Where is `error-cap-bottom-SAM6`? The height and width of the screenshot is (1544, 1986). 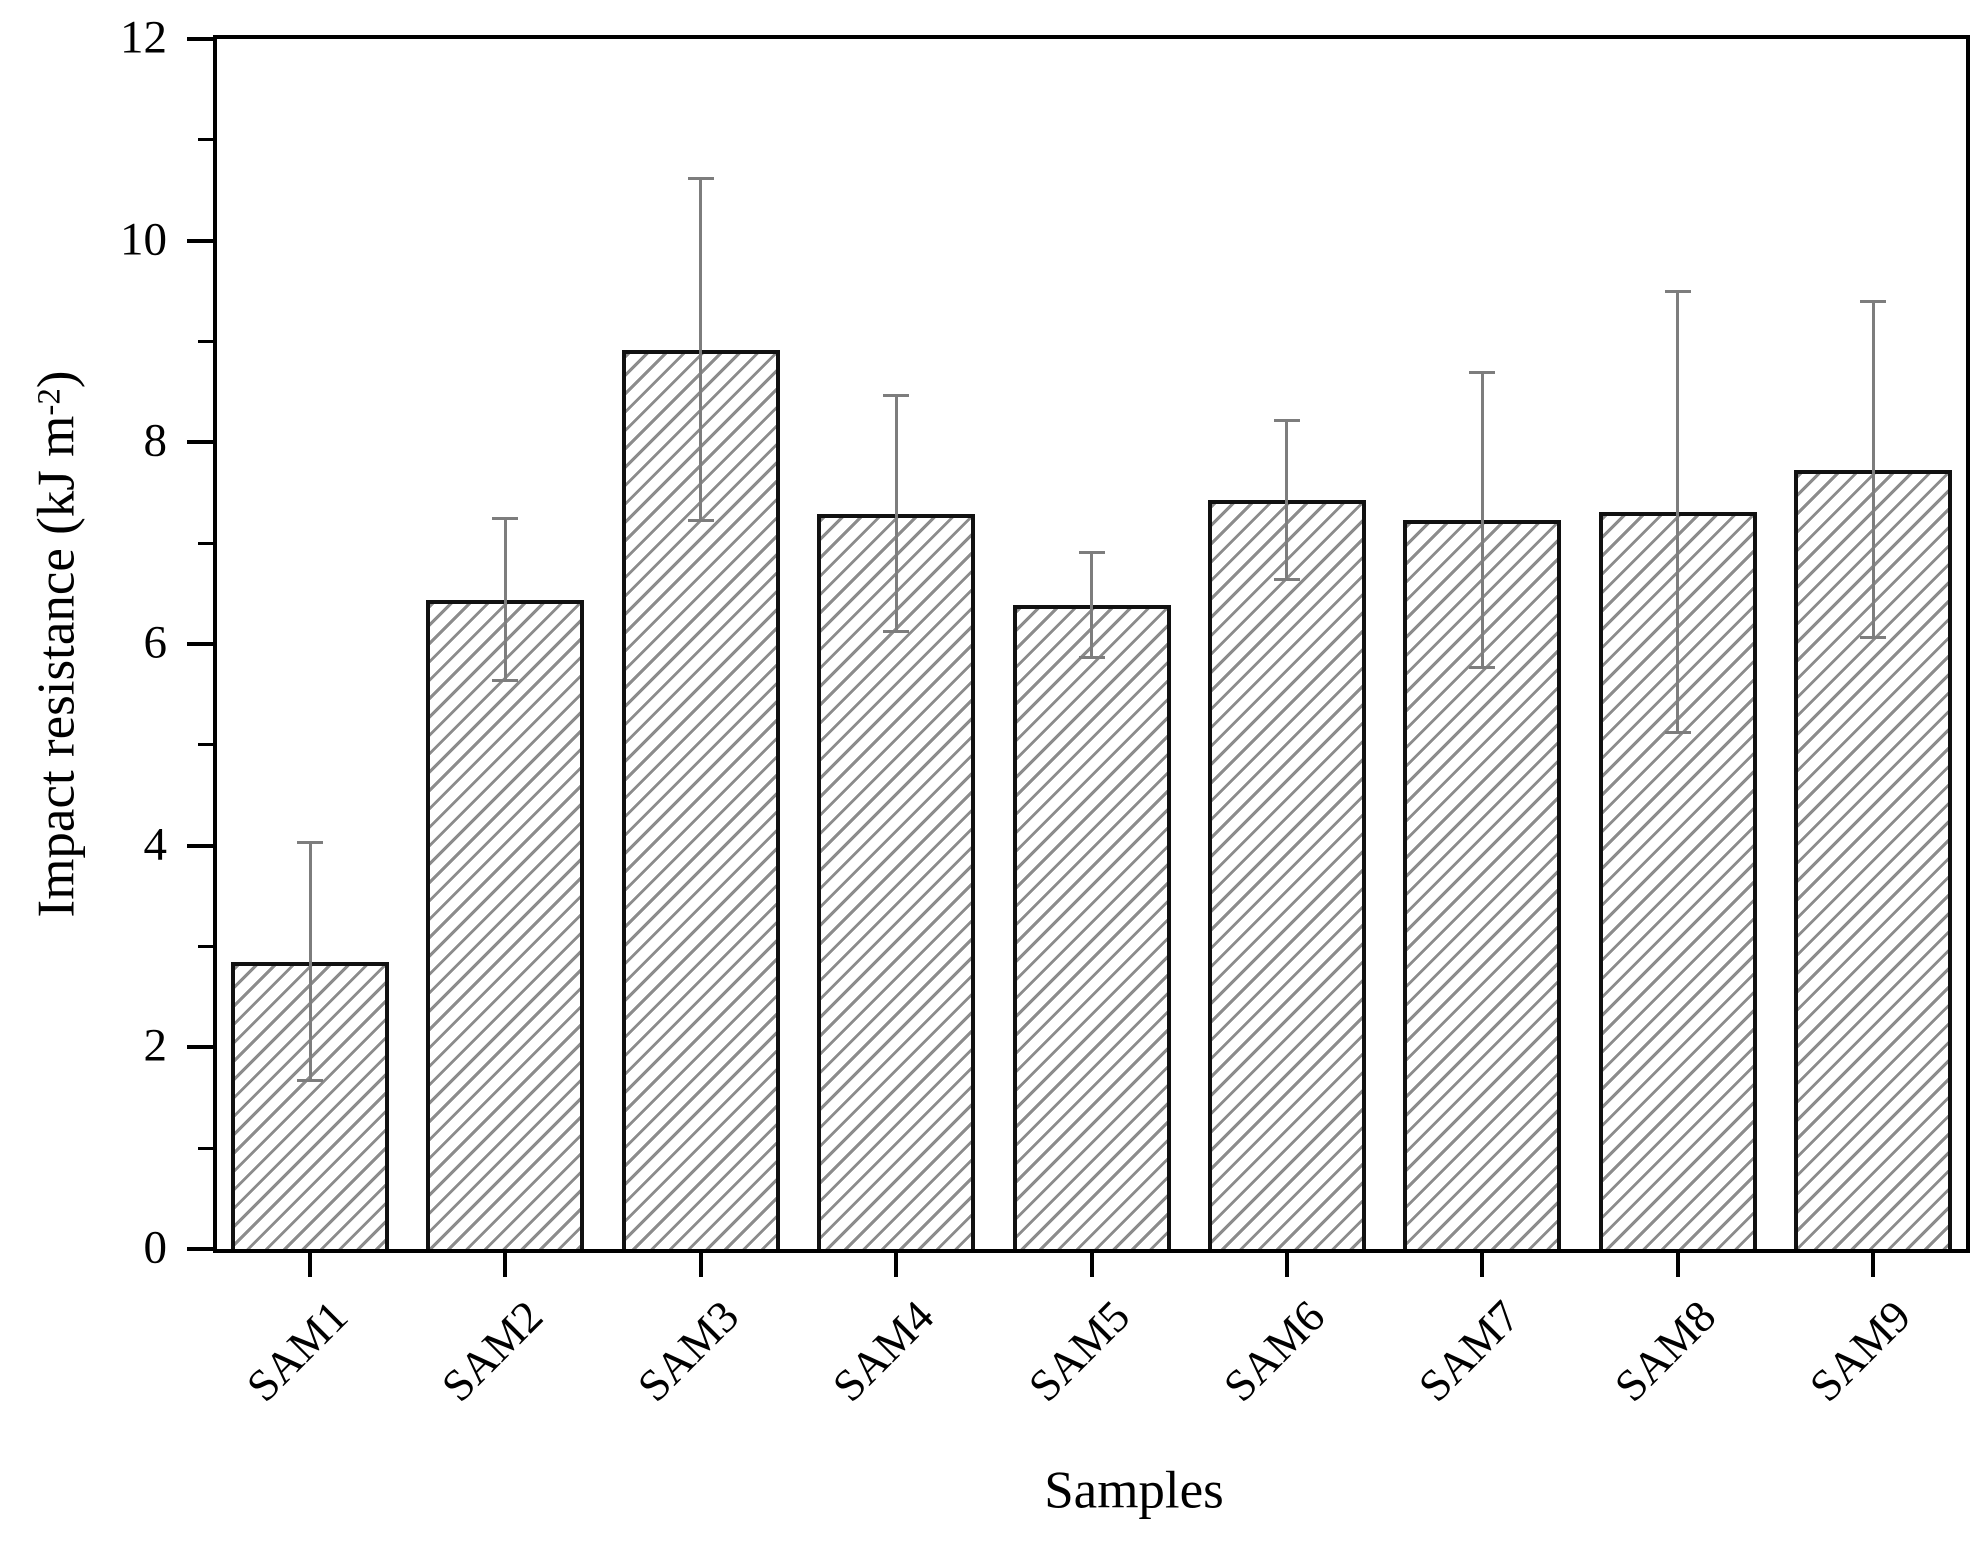 error-cap-bottom-SAM6 is located at coordinates (1286, 579).